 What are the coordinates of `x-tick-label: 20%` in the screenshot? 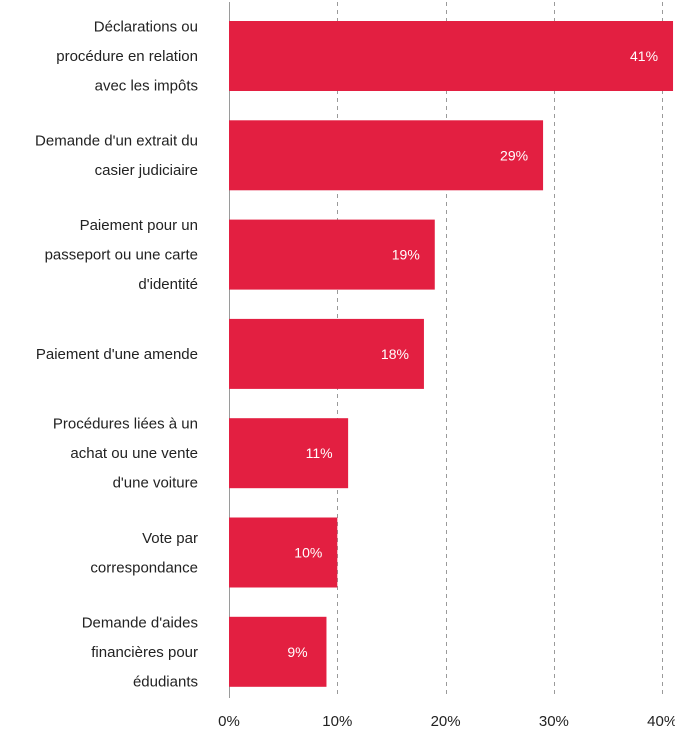 It's located at (446, 721).